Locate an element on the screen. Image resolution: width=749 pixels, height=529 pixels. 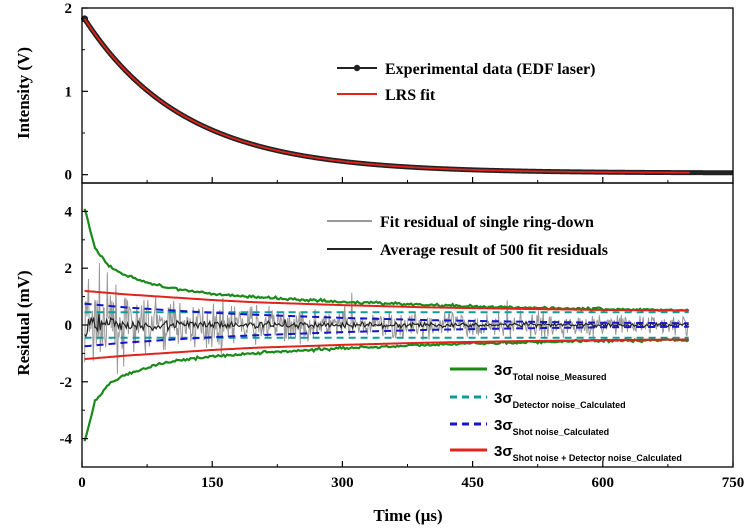
legend-label-total-noise: 3σTotal noise_Measured is located at coordinates (550, 372).